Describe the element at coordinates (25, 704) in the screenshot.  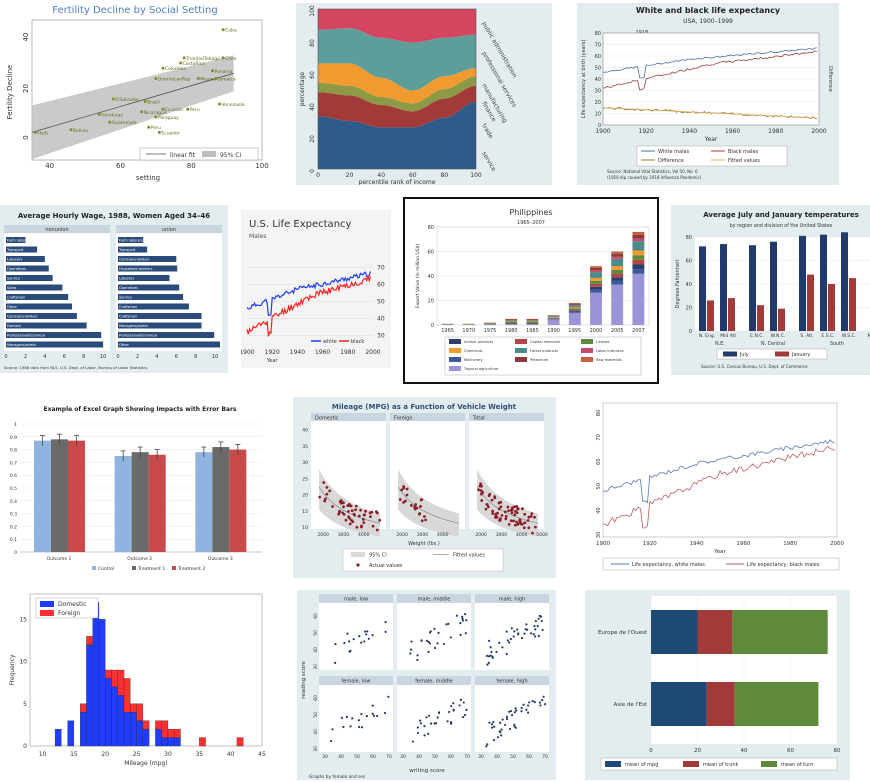
I see `y-tick-label: 5` at that location.